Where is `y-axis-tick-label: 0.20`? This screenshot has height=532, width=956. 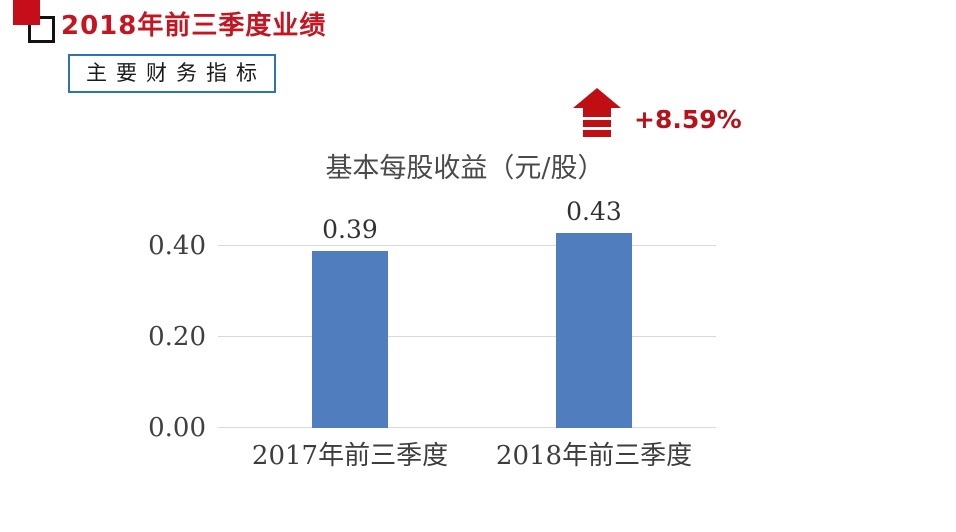 y-axis-tick-label: 0.20 is located at coordinates (177, 337).